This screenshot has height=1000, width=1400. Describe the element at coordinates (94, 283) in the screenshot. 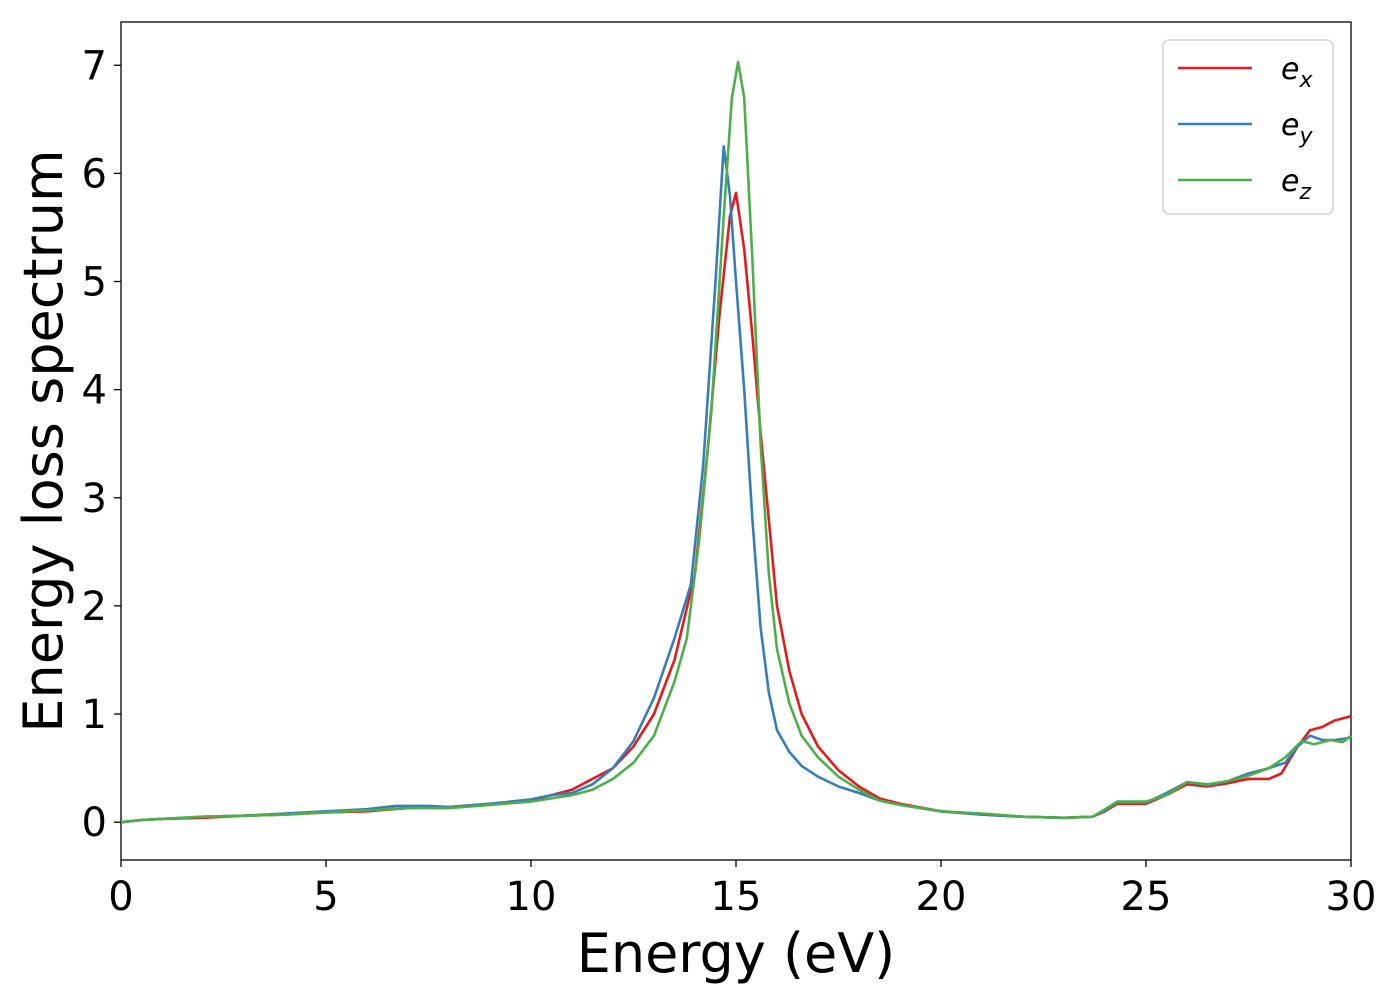

I see `y-tick-label: 5` at that location.